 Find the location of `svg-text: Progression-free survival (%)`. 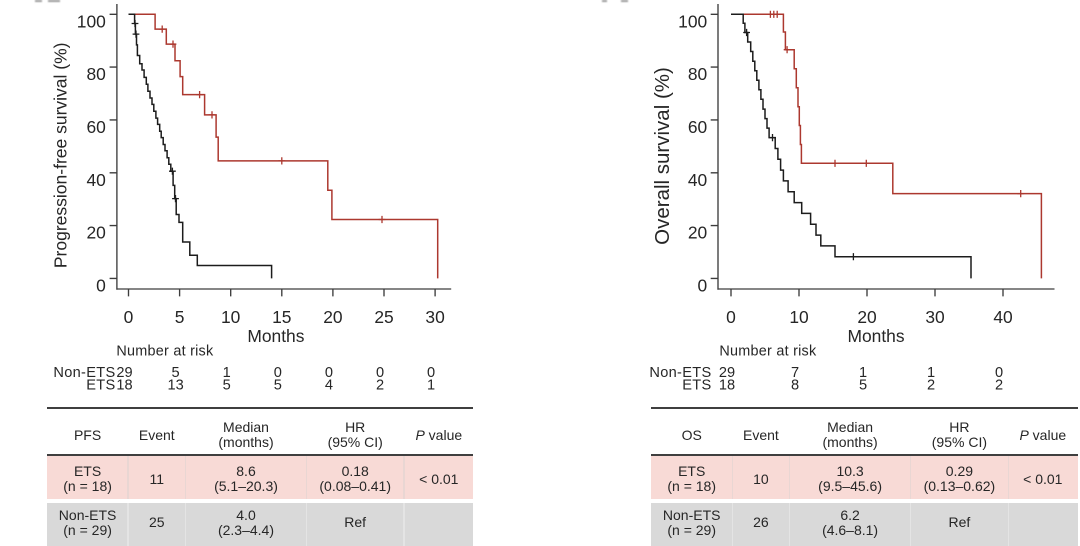

svg-text: Progression-free survival (%) is located at coordinates (60, 155).